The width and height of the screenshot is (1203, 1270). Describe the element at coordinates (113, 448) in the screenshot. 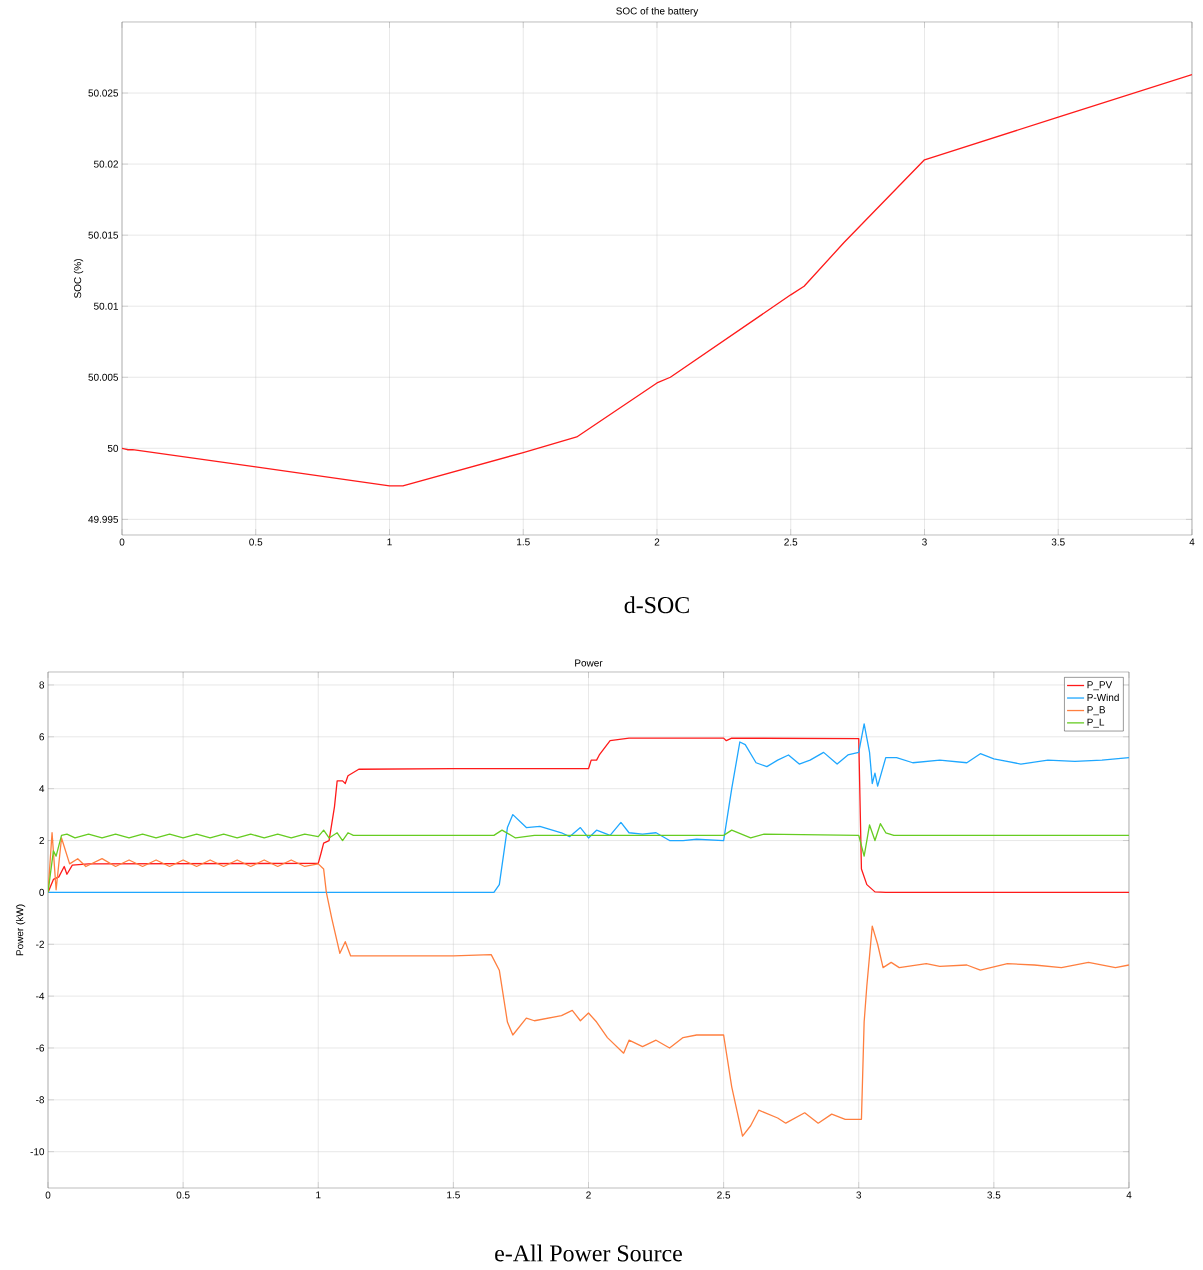

I see `y-tick-label: 50` at that location.